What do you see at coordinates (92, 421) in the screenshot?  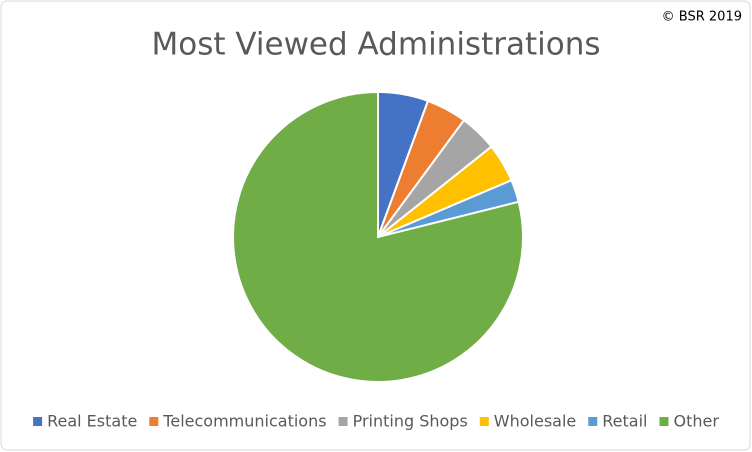 I see `legend-label: Real Estate` at bounding box center [92, 421].